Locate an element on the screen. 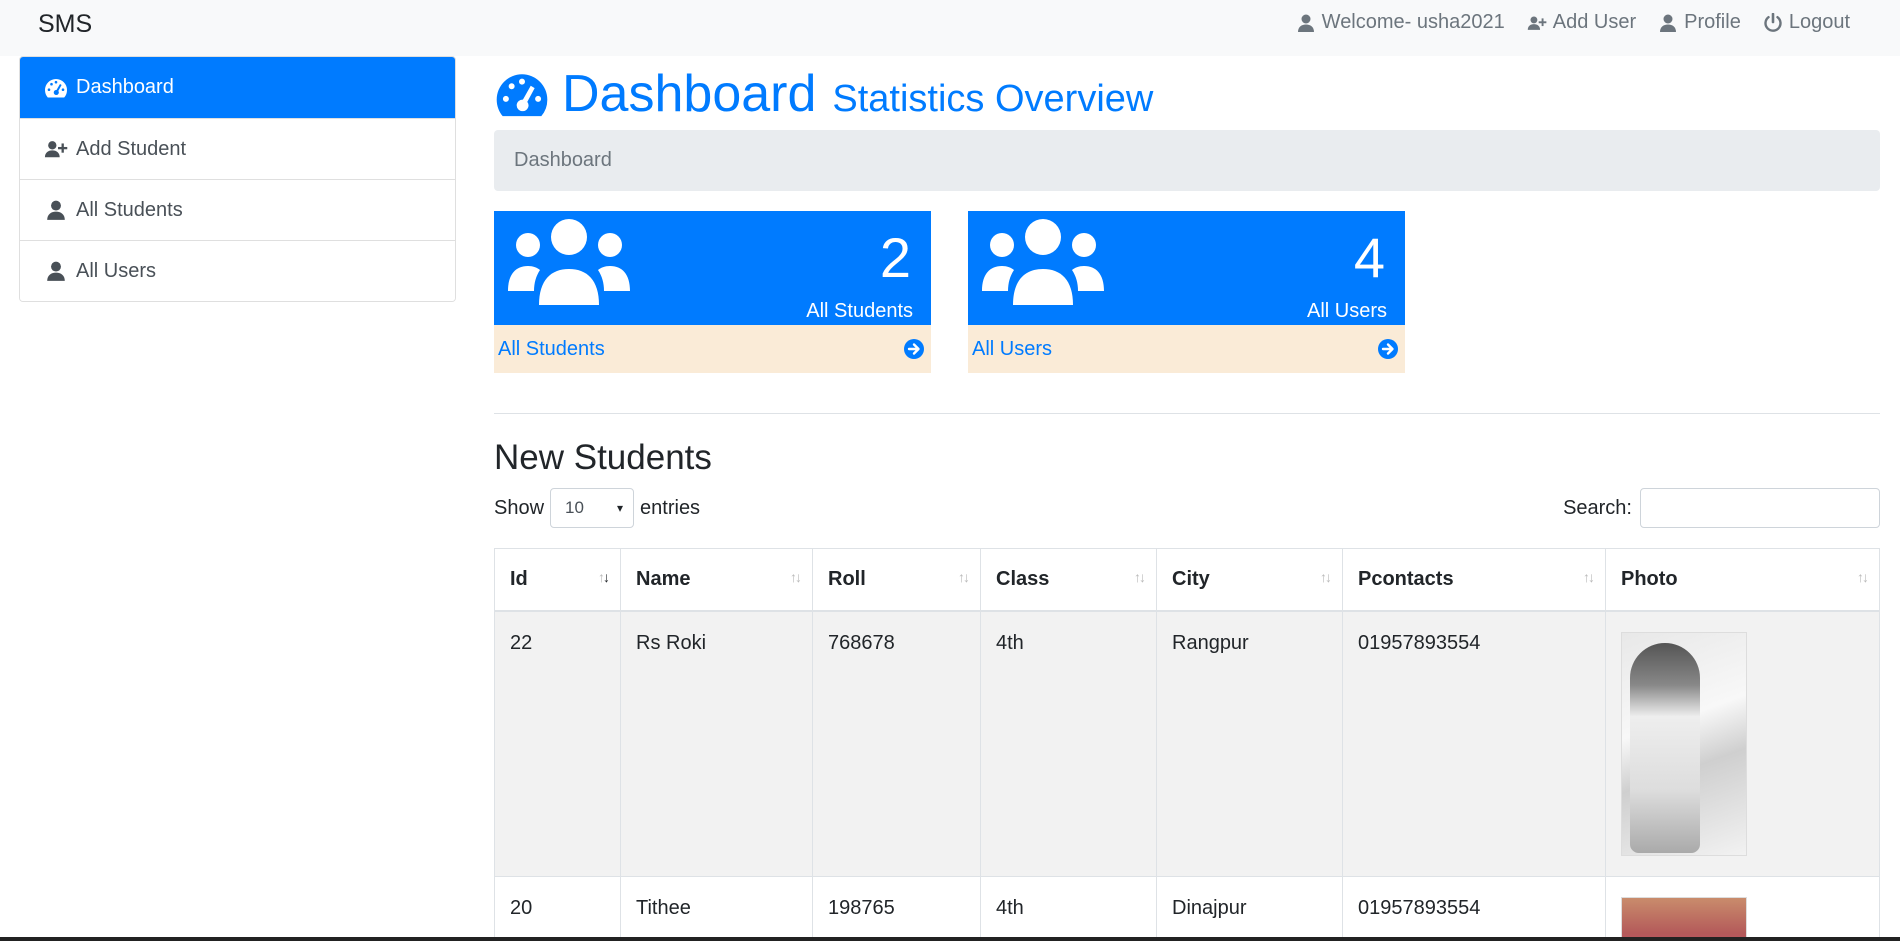 This screenshot has height=941, width=1900. card-link-label: All Students is located at coordinates (551, 348).